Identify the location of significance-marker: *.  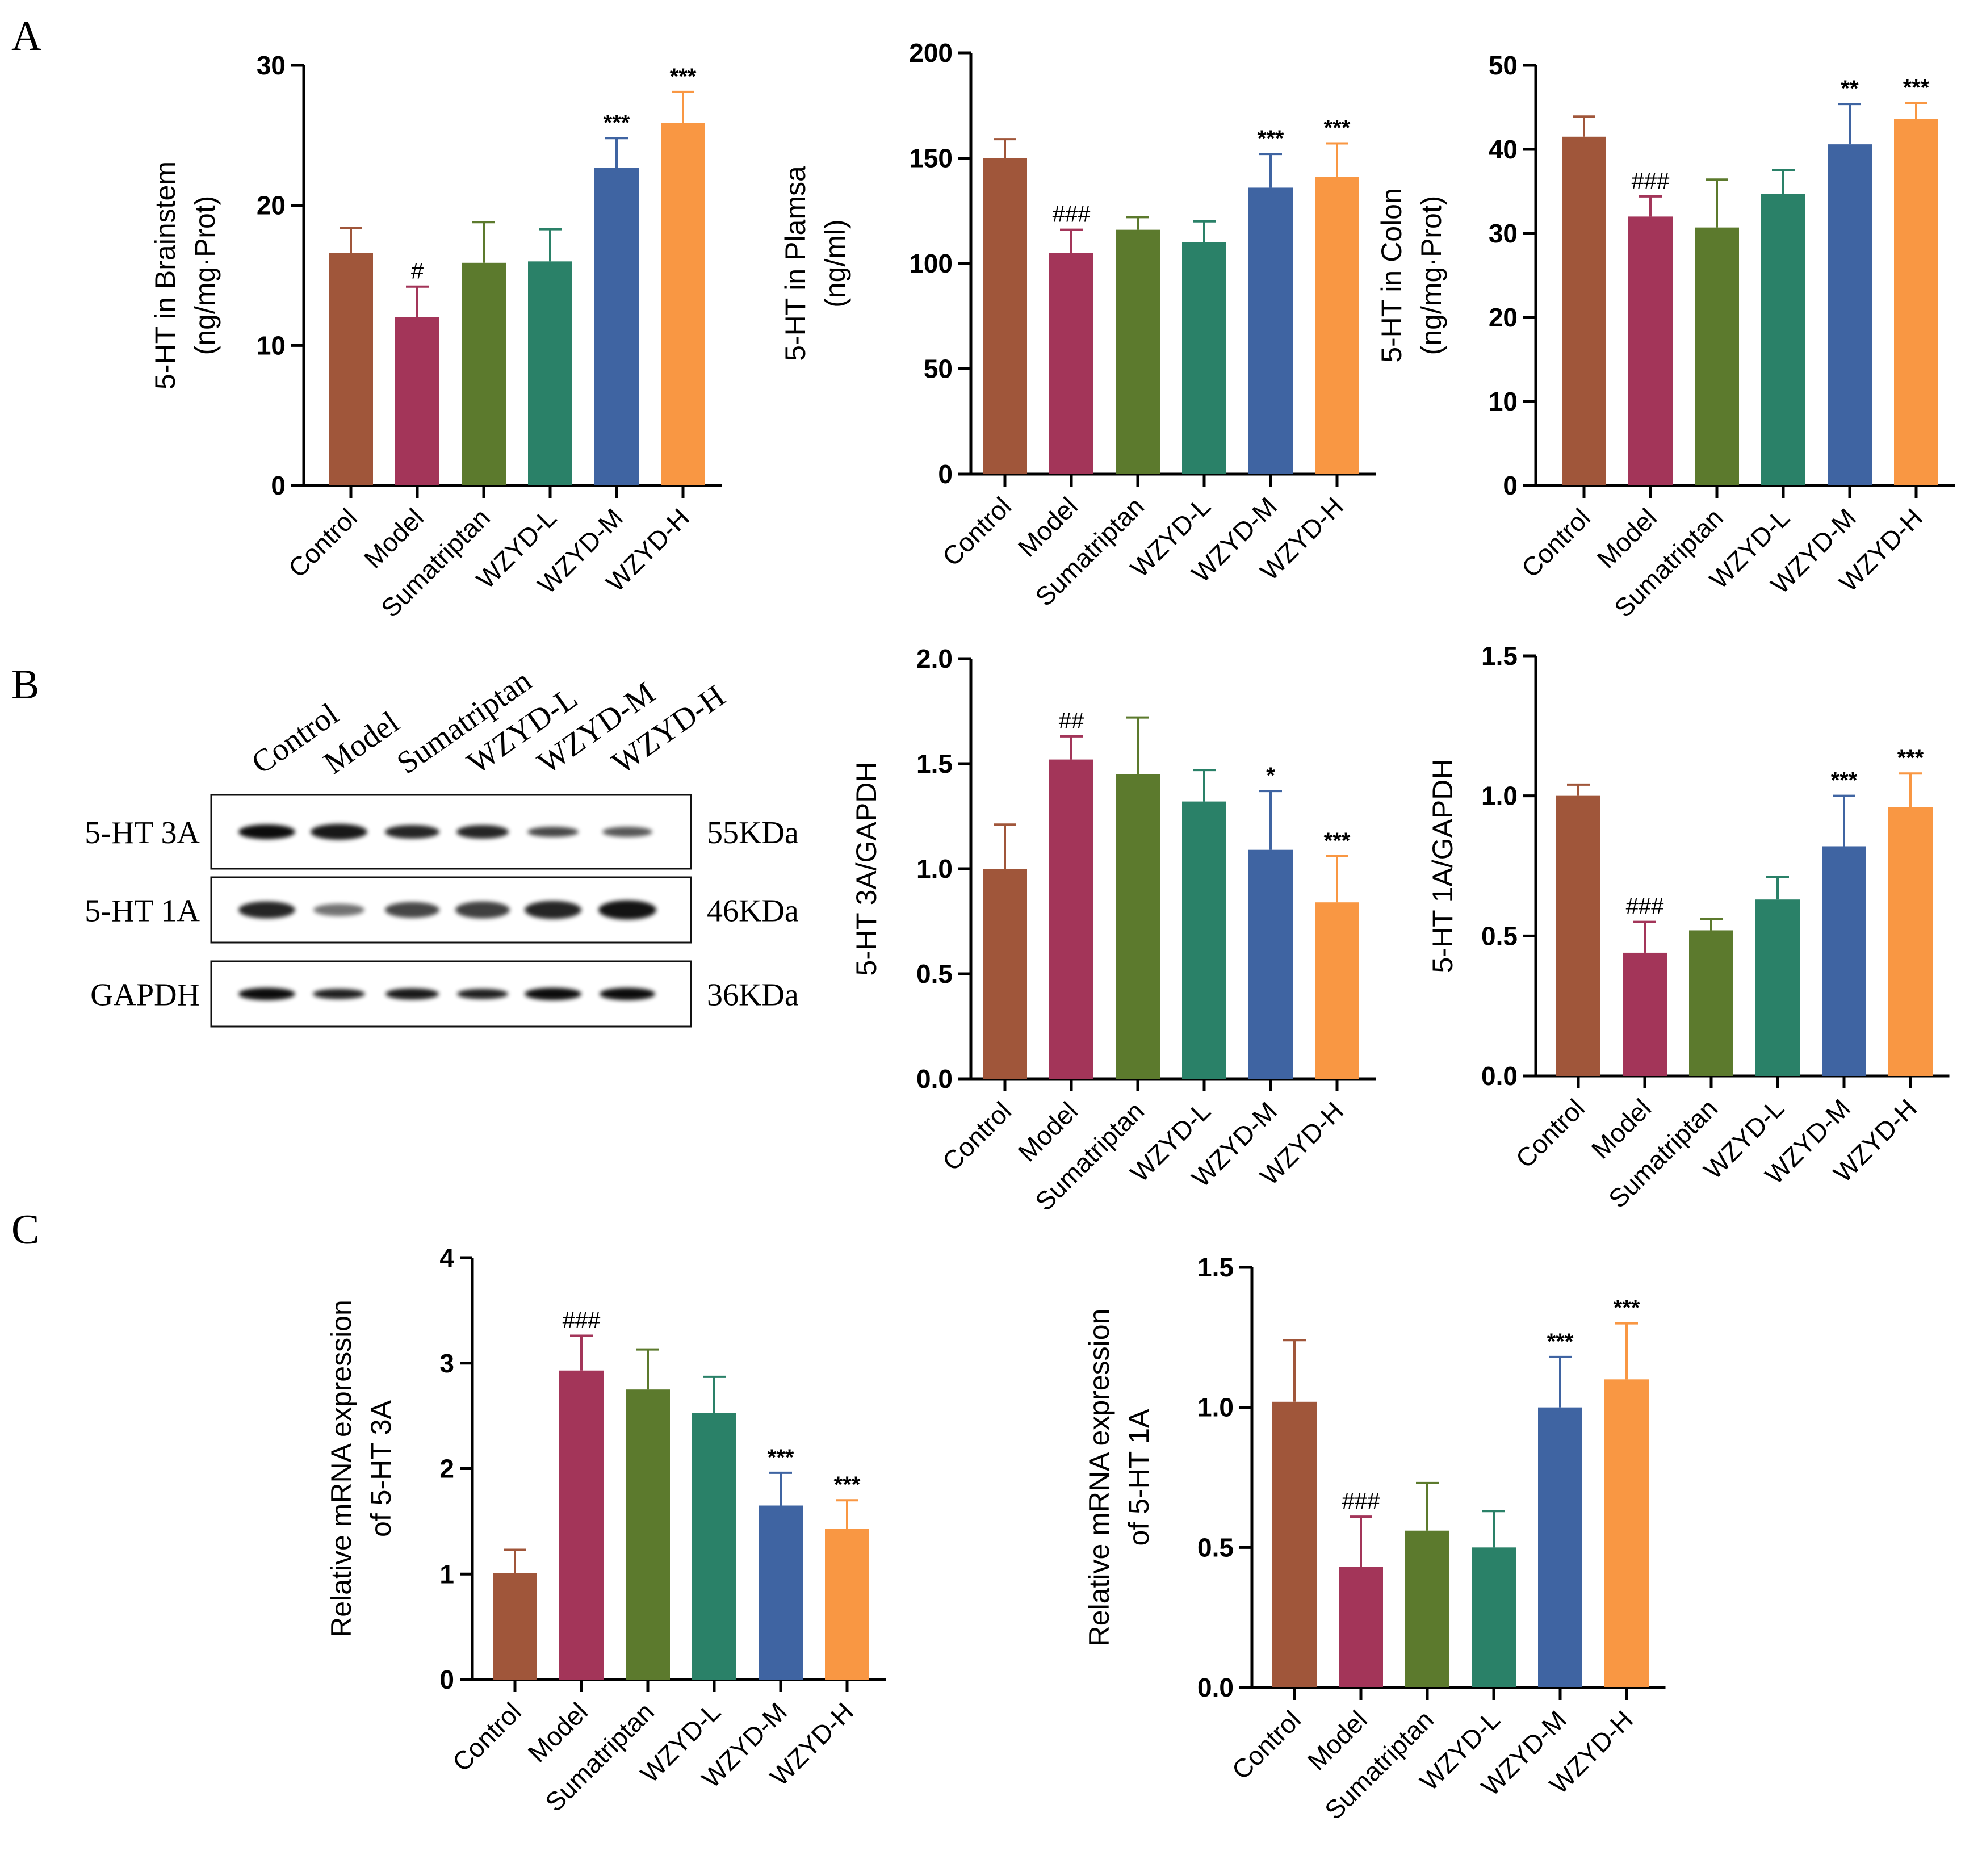
(1270, 775).